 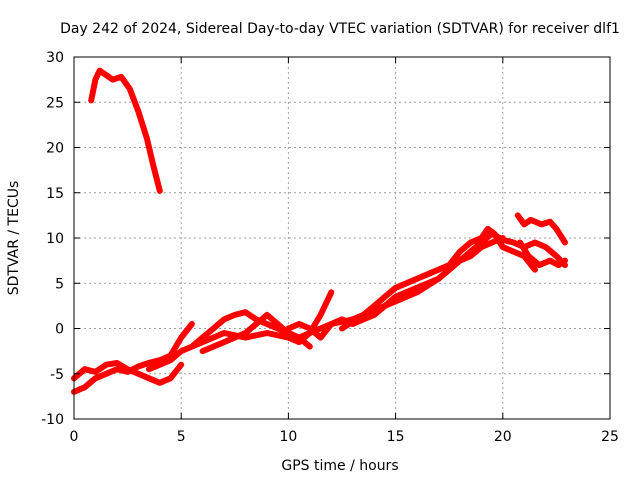 What do you see at coordinates (503, 437) in the screenshot?
I see `x-tick-label: 20` at bounding box center [503, 437].